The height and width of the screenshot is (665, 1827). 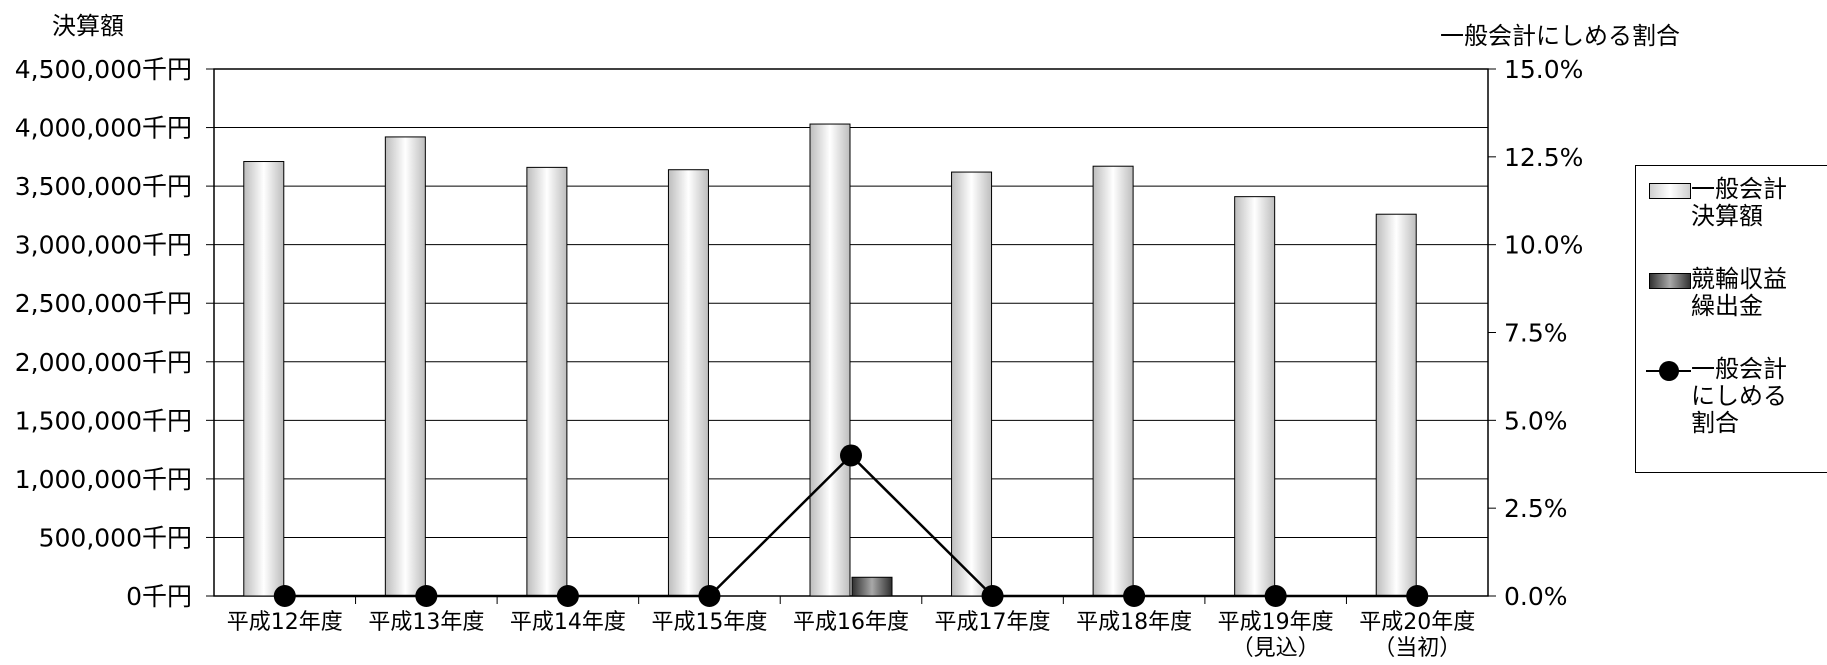 What do you see at coordinates (1276, 648) in the screenshot?
I see `category-label: （見込）` at bounding box center [1276, 648].